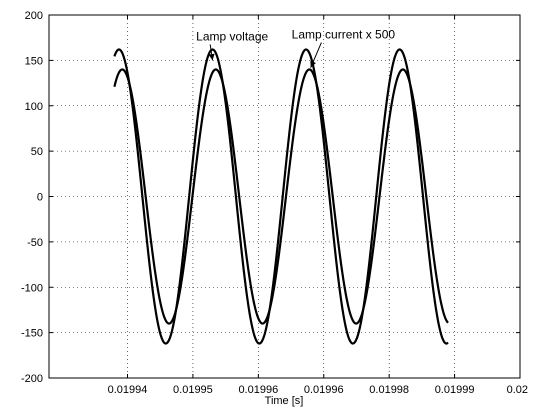  What do you see at coordinates (517, 390) in the screenshot?
I see `x-tick-label: 0.02` at bounding box center [517, 390].